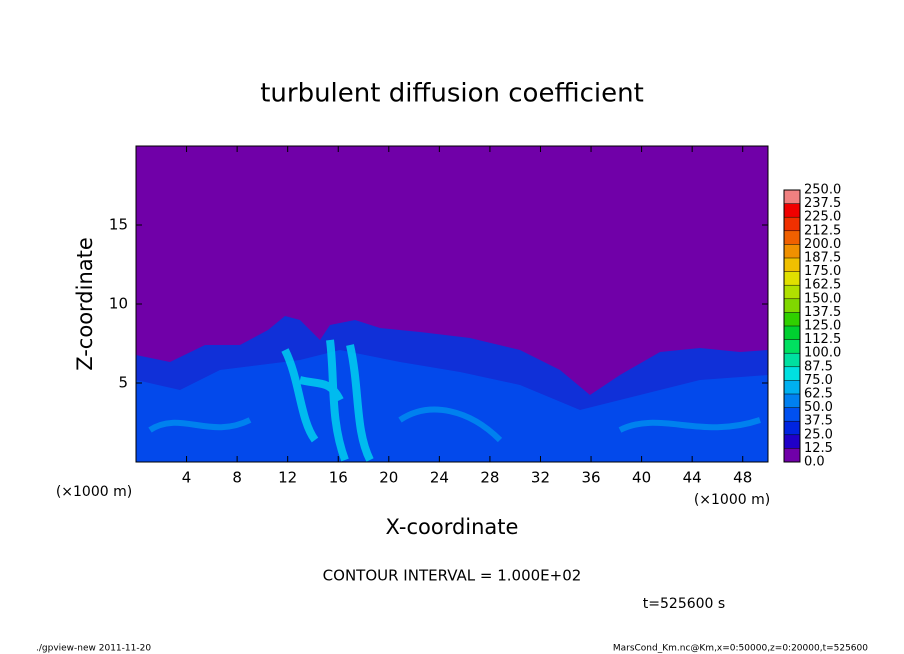 The width and height of the screenshot is (904, 654). I want to click on contour-interval: CONTOUR INTERVAL = 1.000E+02, so click(452, 576).